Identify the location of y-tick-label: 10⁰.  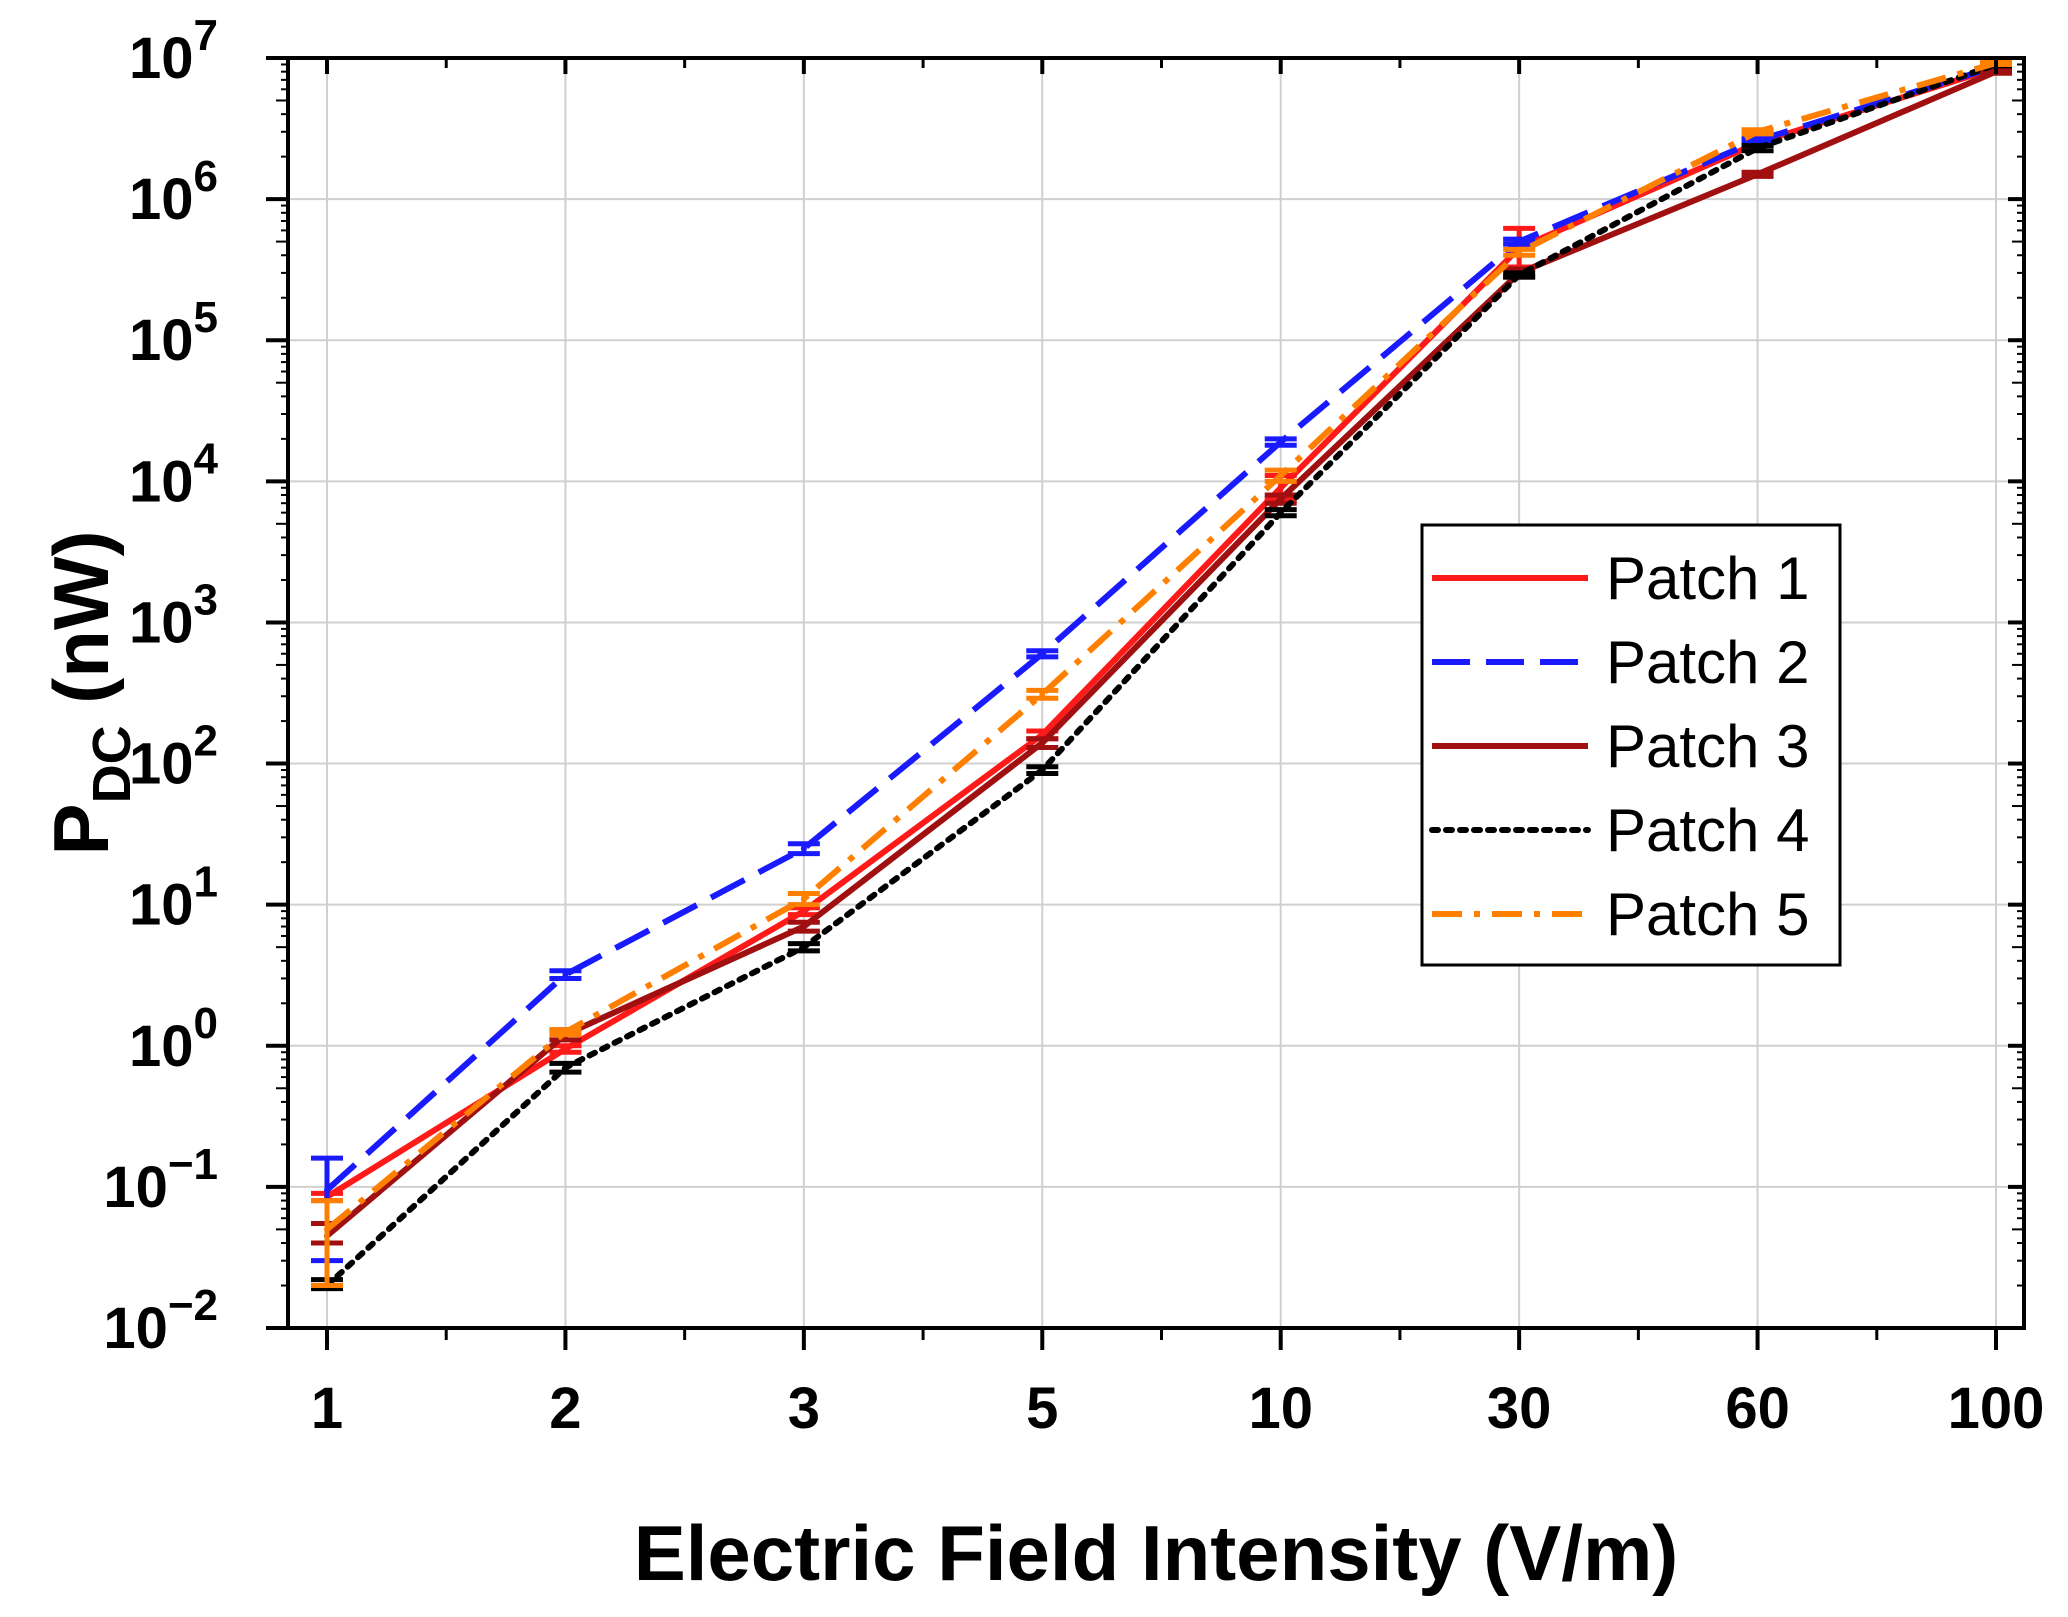
(173, 1039).